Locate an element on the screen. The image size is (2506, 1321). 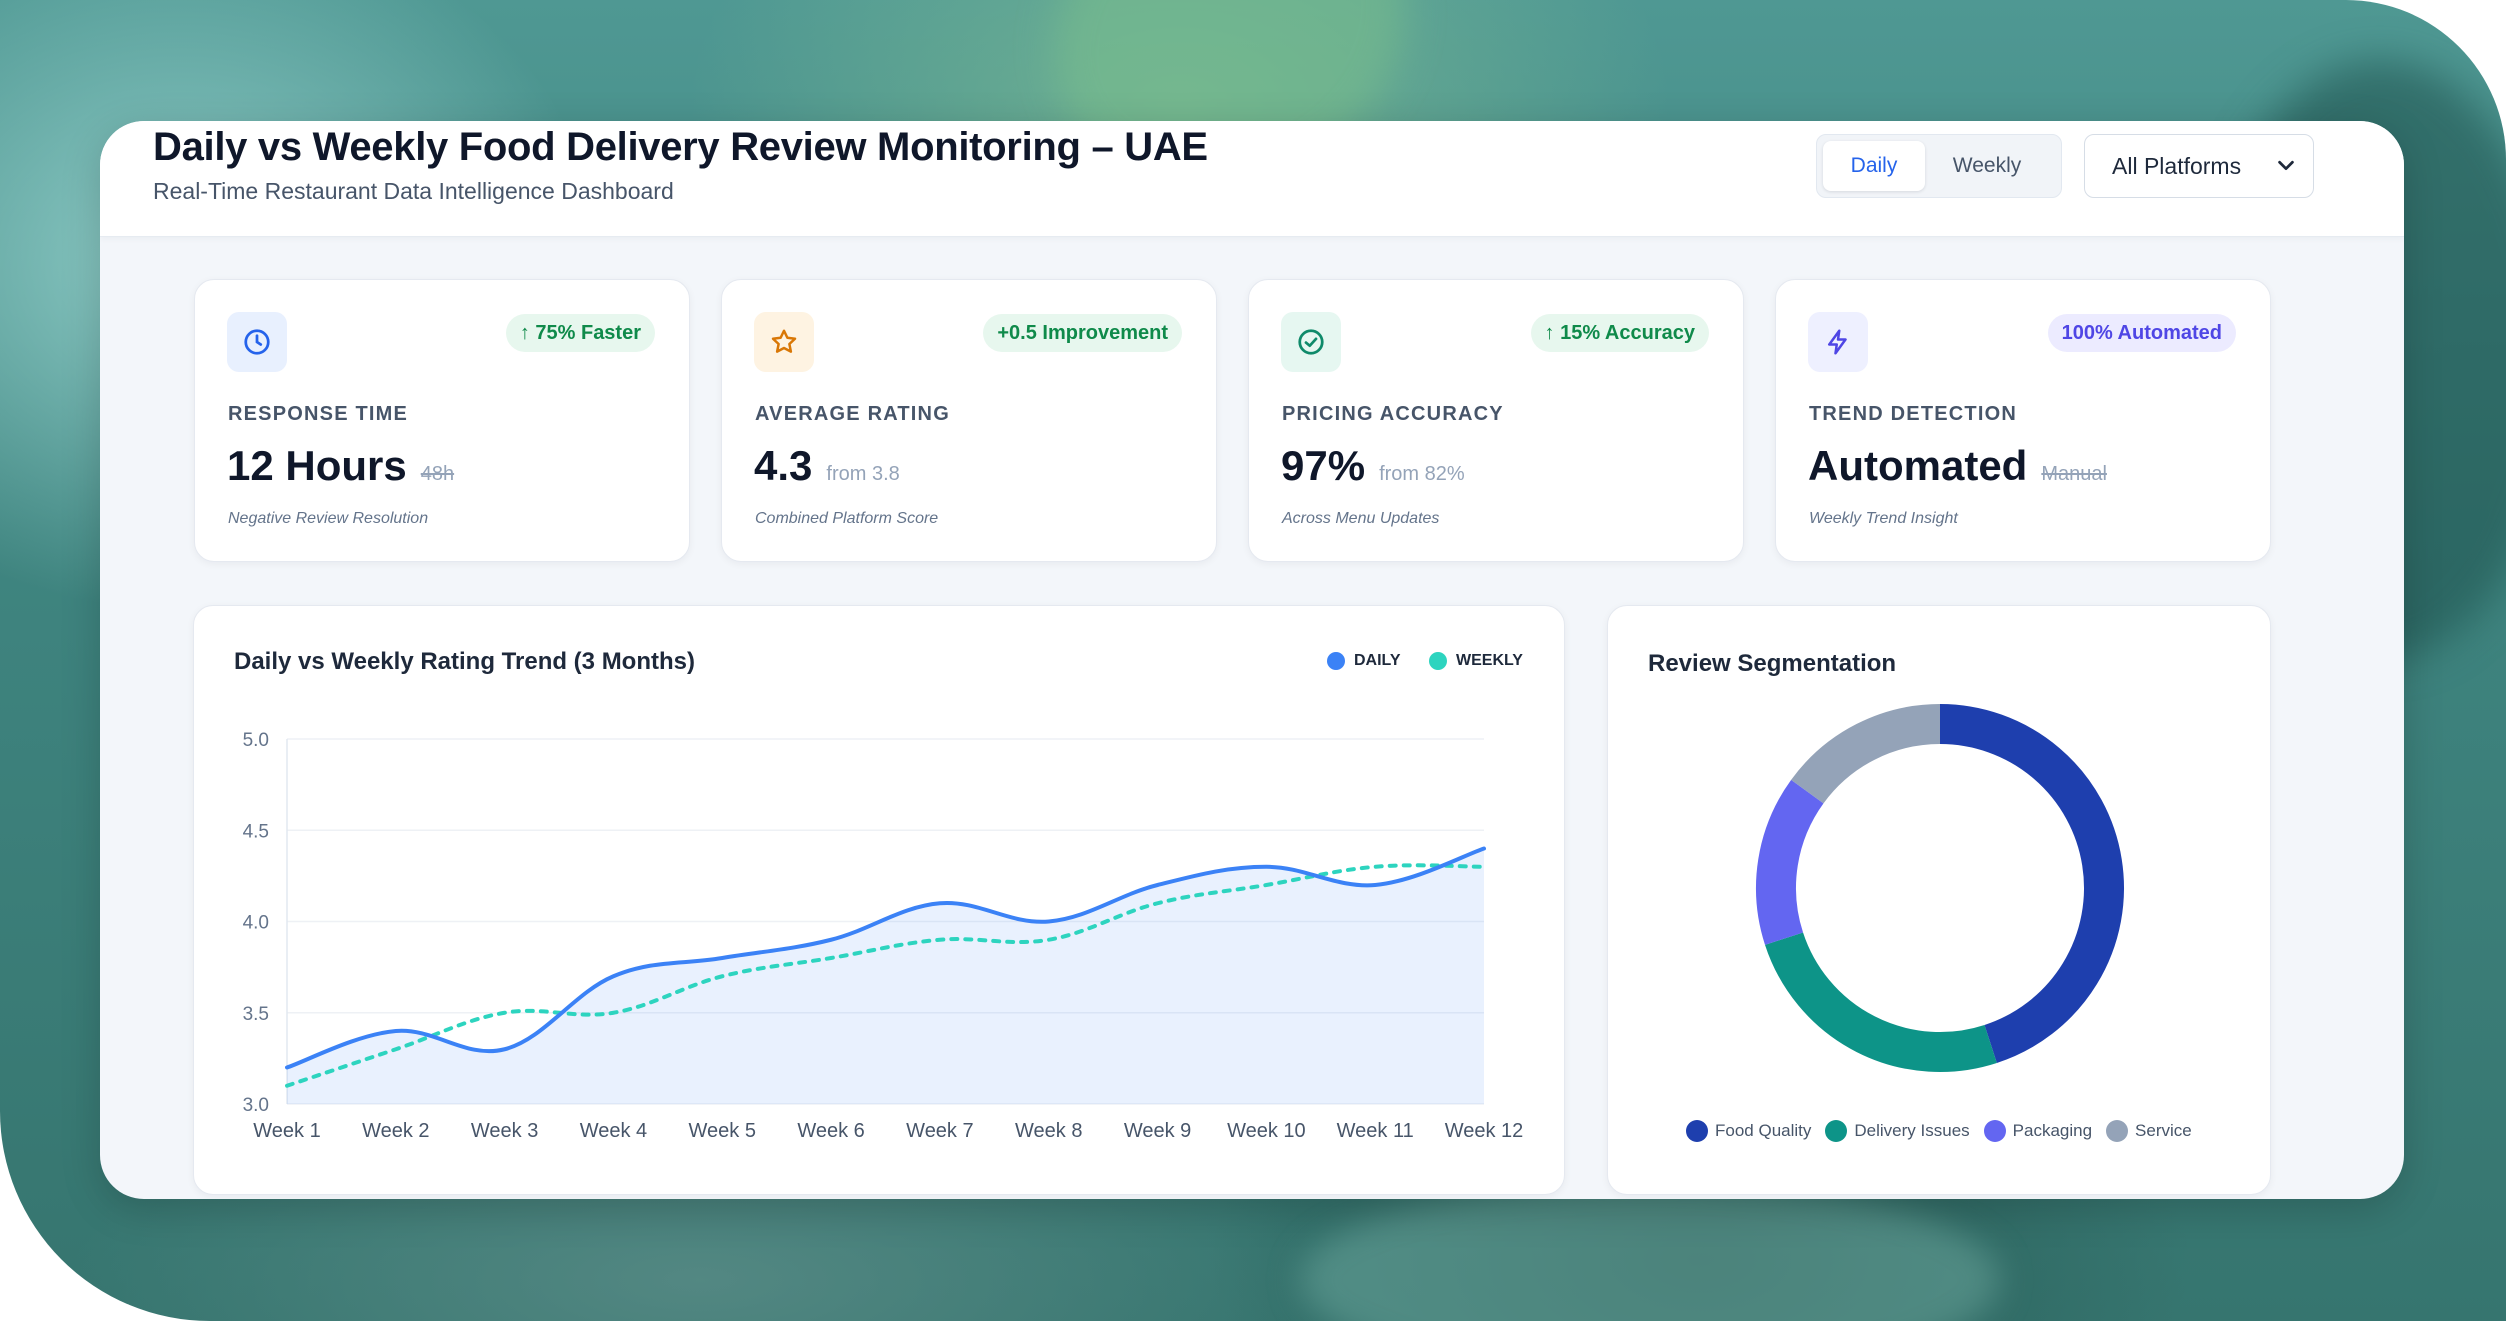
legend-item-delivery-issues: Delivery Issues is located at coordinates (1897, 1131).